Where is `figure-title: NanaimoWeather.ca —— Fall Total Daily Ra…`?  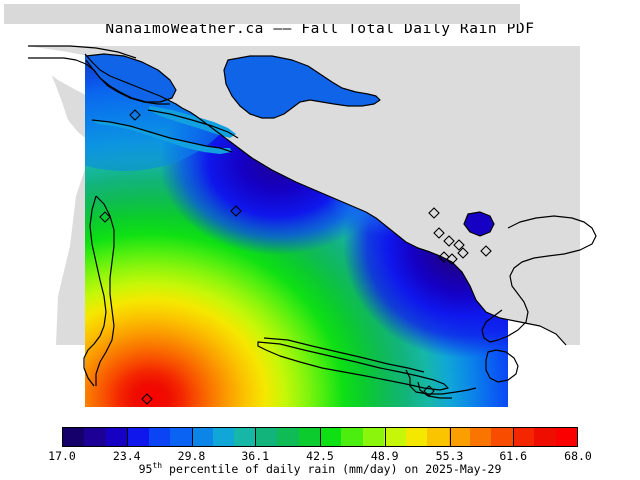
figure-title: NanaimoWeather.ca —— Fall Total Daily Ra… is located at coordinates (320, 29).